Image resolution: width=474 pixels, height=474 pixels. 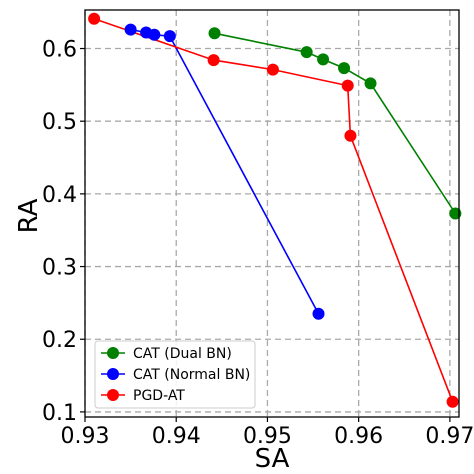 I want to click on x-tick-label: 0.95, so click(x=267, y=436).